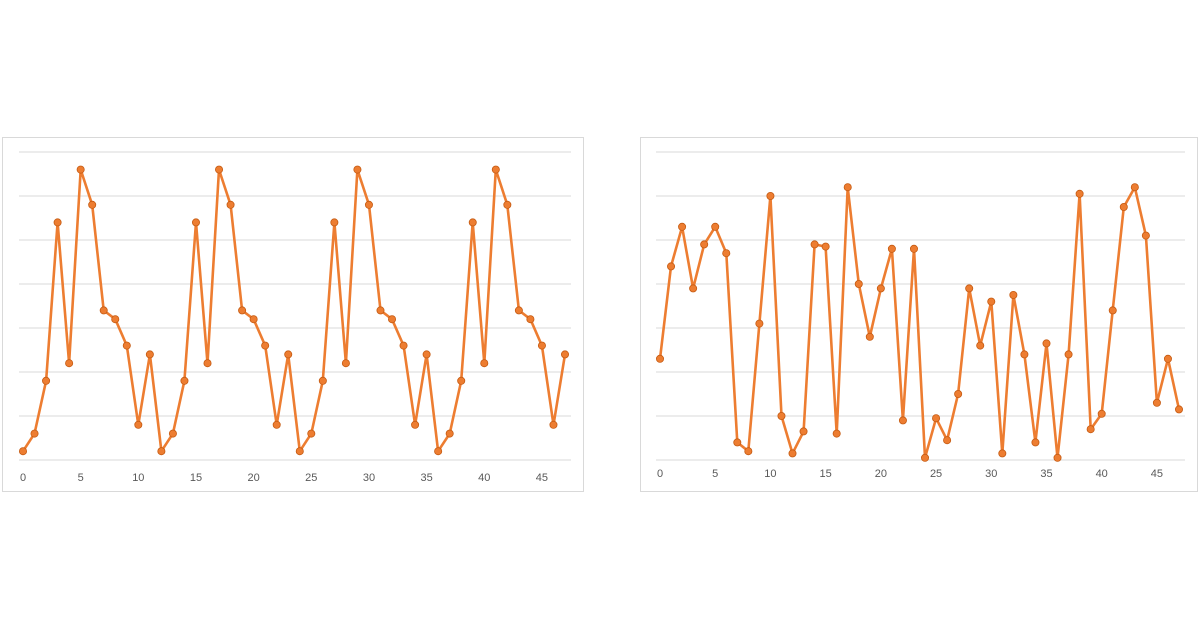  What do you see at coordinates (936, 474) in the screenshot?
I see `x-tick-label: 25` at bounding box center [936, 474].